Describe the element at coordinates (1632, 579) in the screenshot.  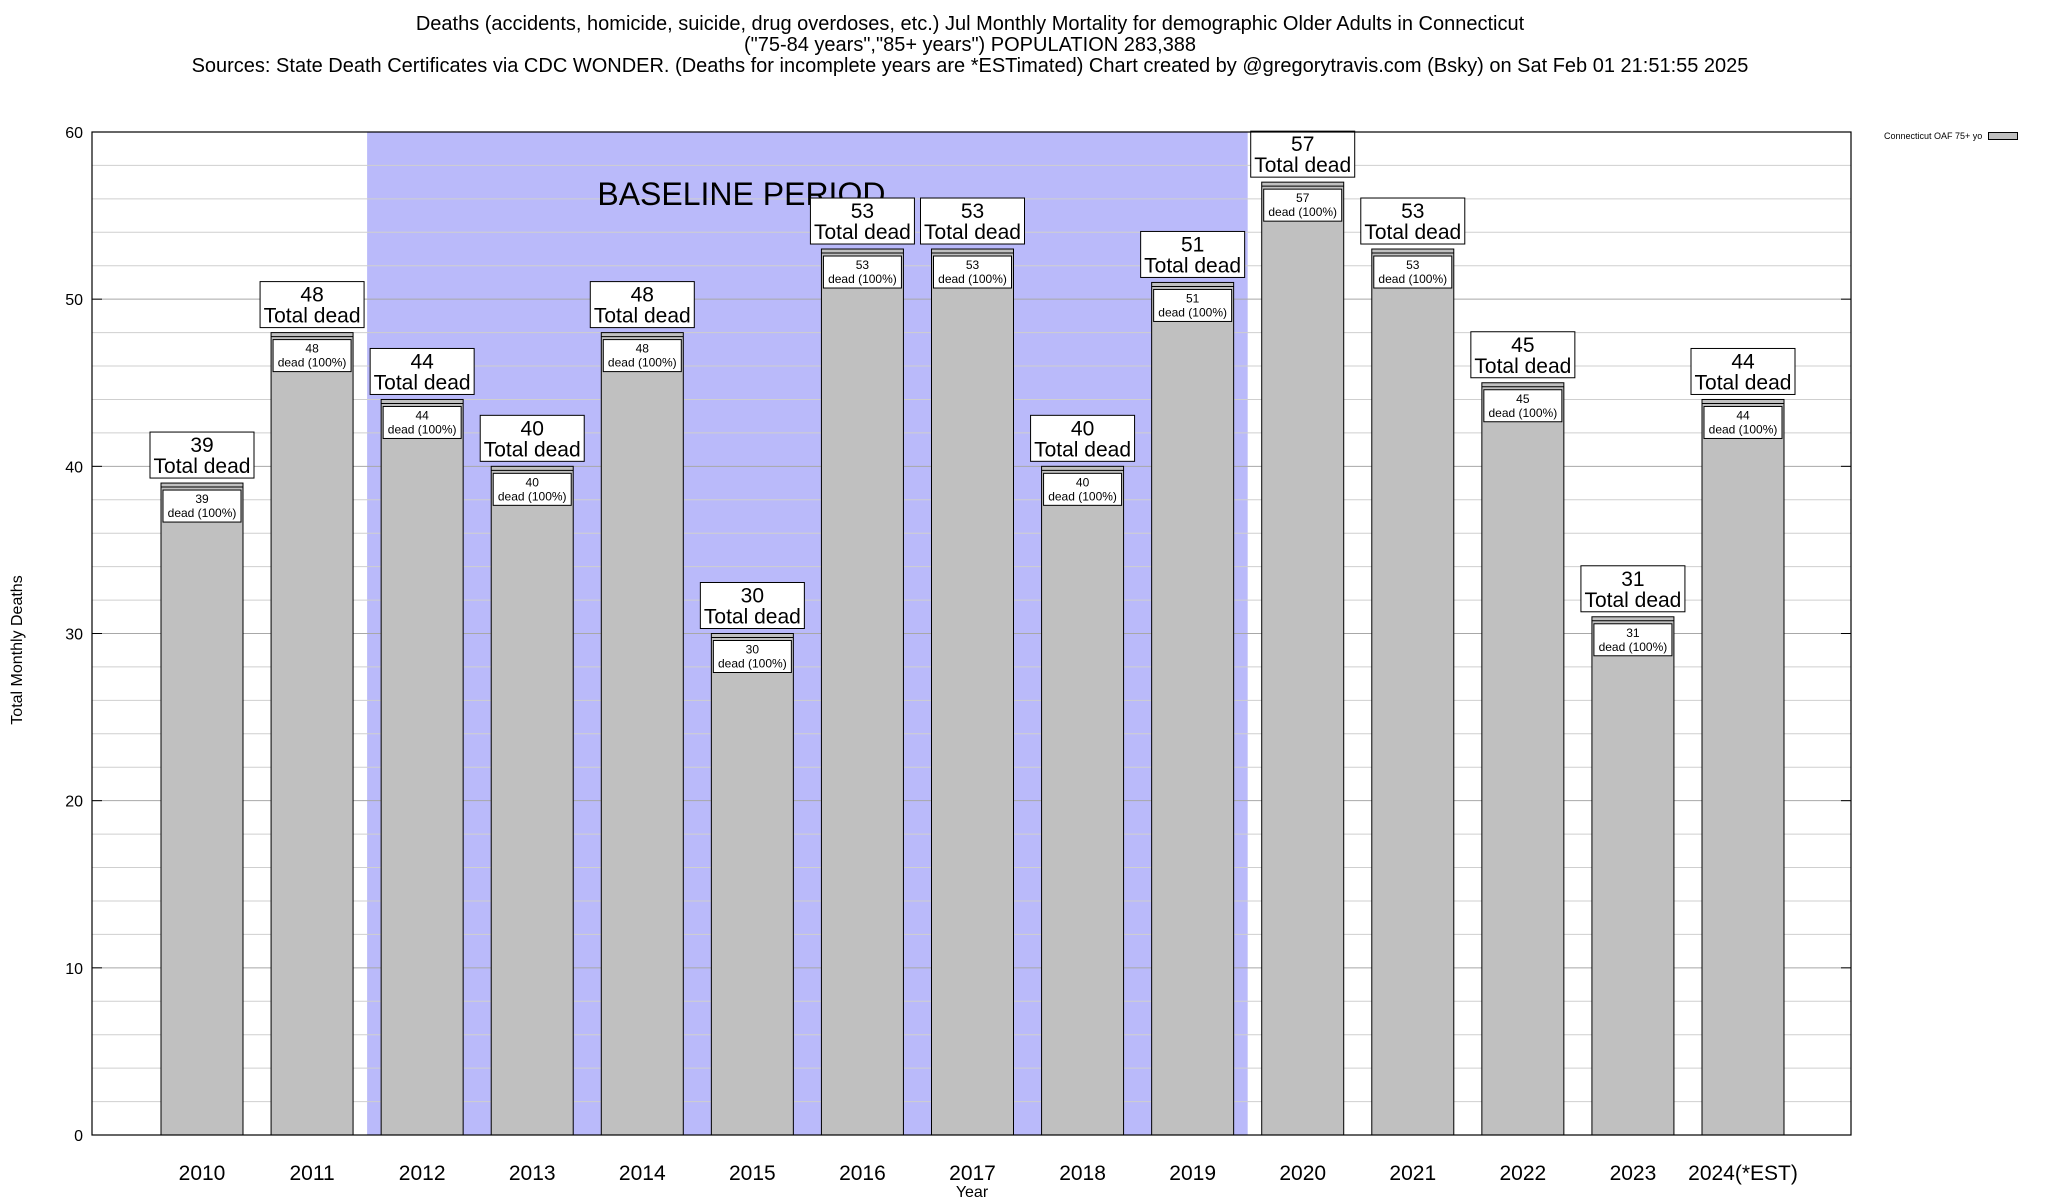
I see `total-value-label: 31` at that location.